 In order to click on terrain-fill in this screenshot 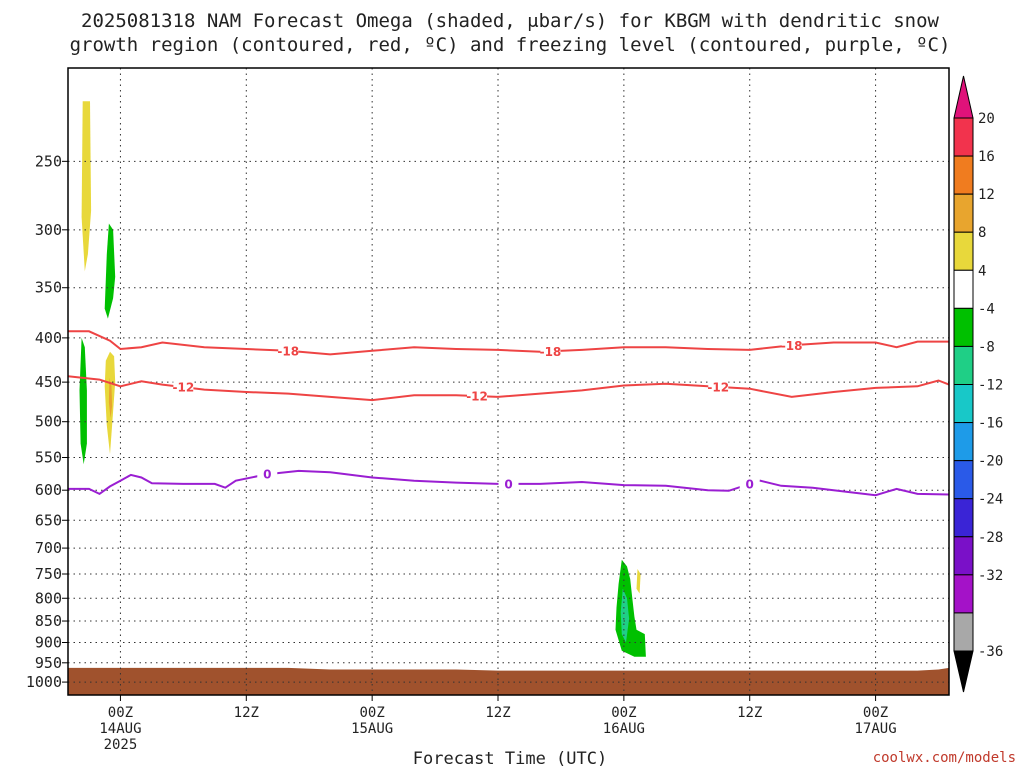, I will do `click(508, 681)`.